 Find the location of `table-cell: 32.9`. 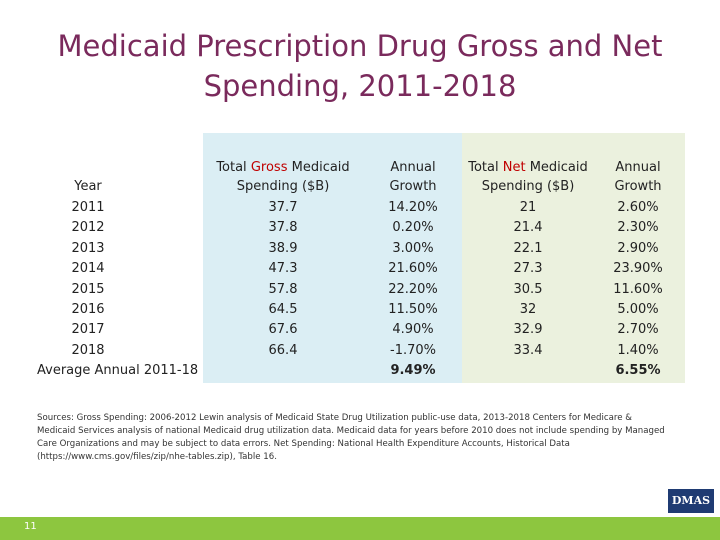

table-cell: 32.9 is located at coordinates (528, 330).